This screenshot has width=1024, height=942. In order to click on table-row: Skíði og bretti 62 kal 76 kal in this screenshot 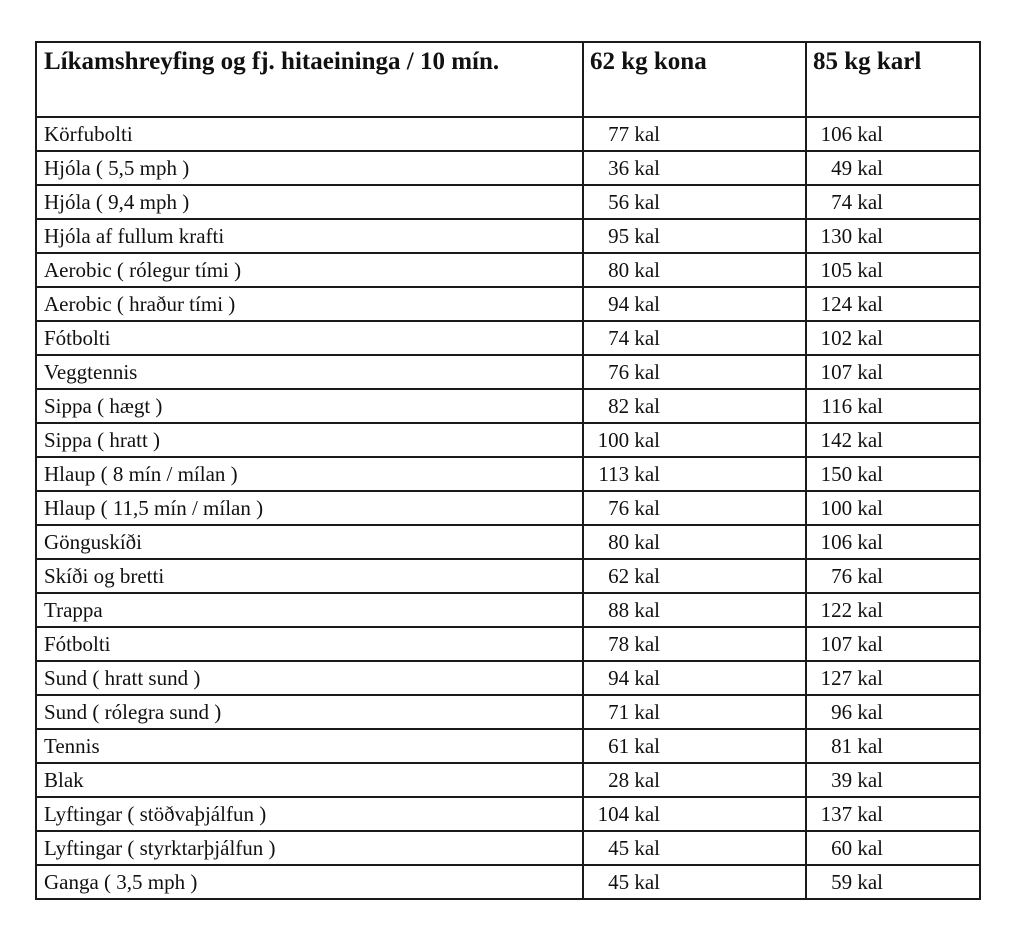, I will do `click(508, 576)`.